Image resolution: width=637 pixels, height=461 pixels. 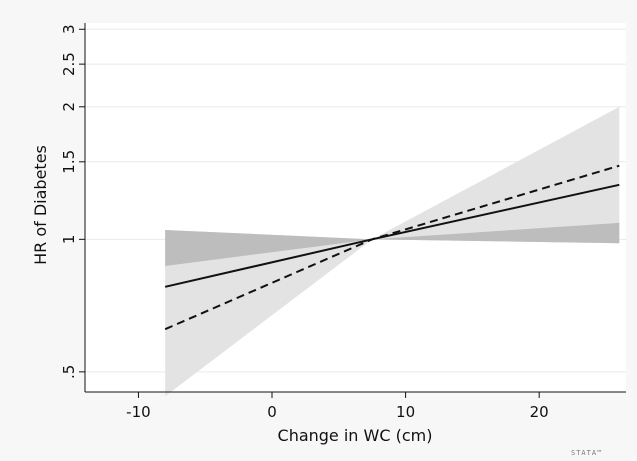 I want to click on y-tick-label: 2.5, so click(x=69, y=64).